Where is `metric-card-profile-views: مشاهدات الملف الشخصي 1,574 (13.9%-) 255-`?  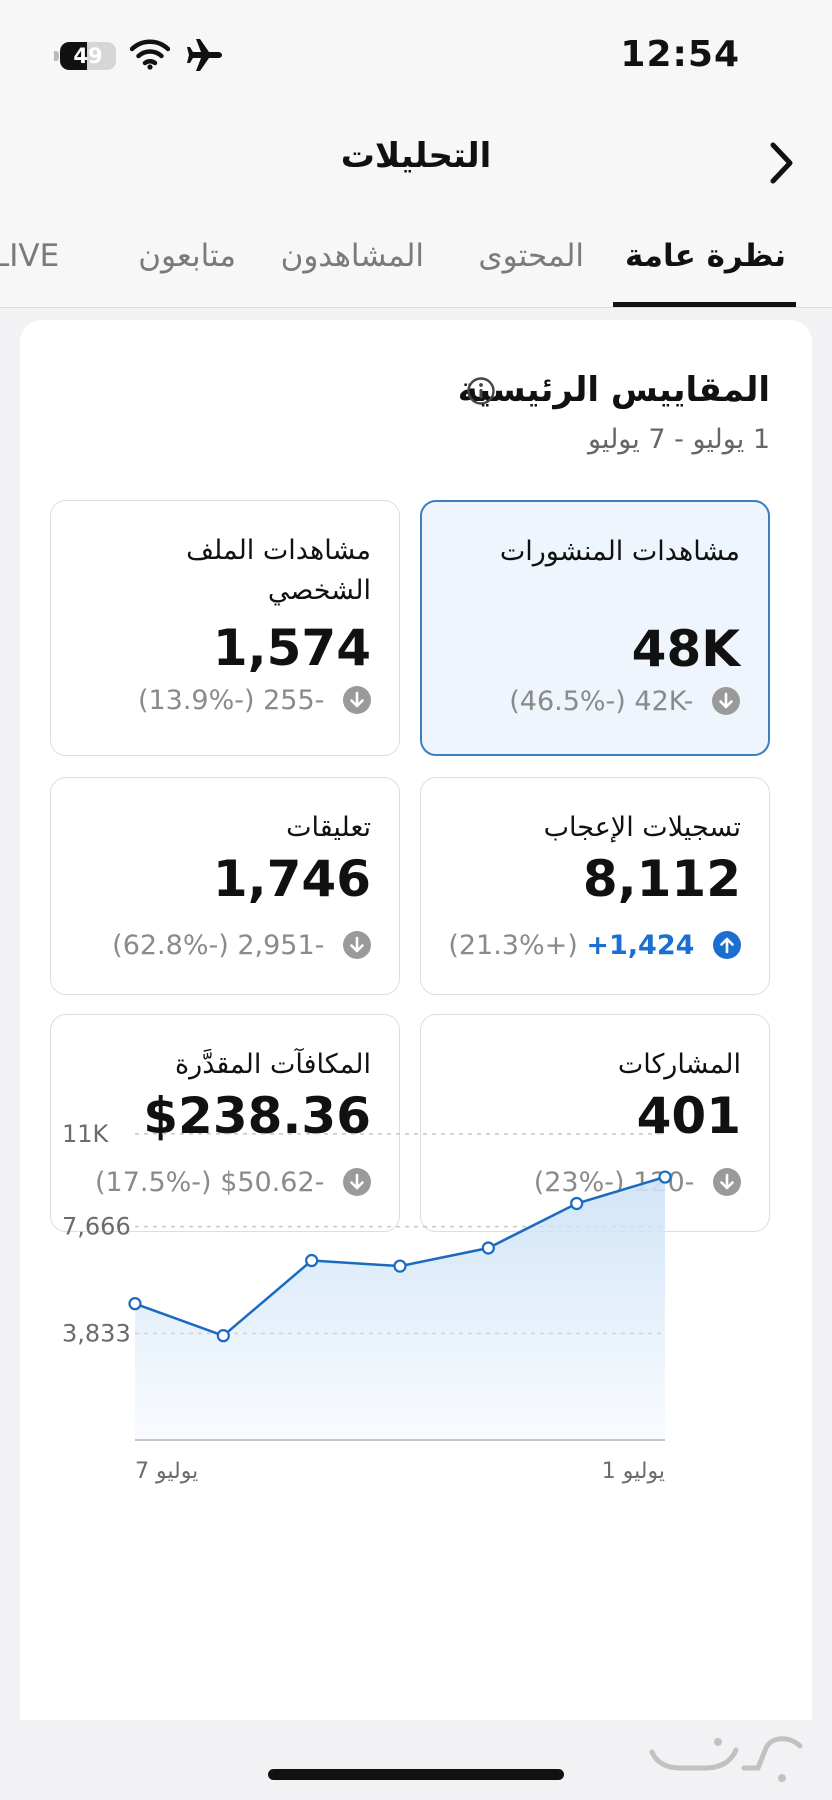 metric-card-profile-views: مشاهدات الملف الشخصي 1,574 (13.9%-) 255- is located at coordinates (225, 628).